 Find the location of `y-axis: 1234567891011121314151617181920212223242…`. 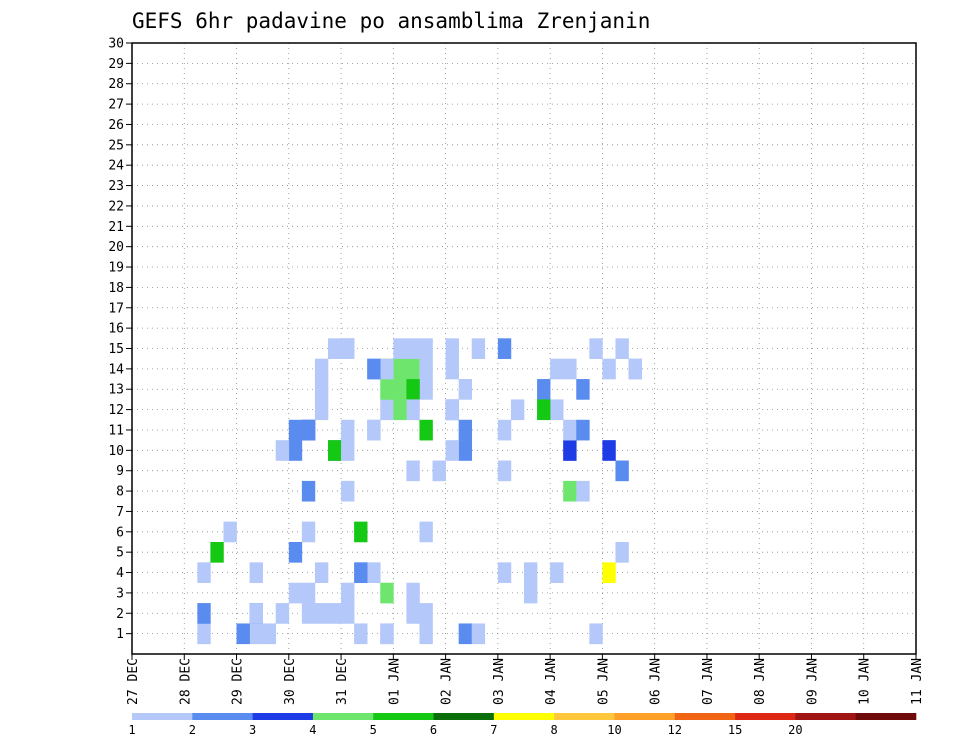

y-axis: 1234567891011121314151617181920212223242… is located at coordinates (120, 339).